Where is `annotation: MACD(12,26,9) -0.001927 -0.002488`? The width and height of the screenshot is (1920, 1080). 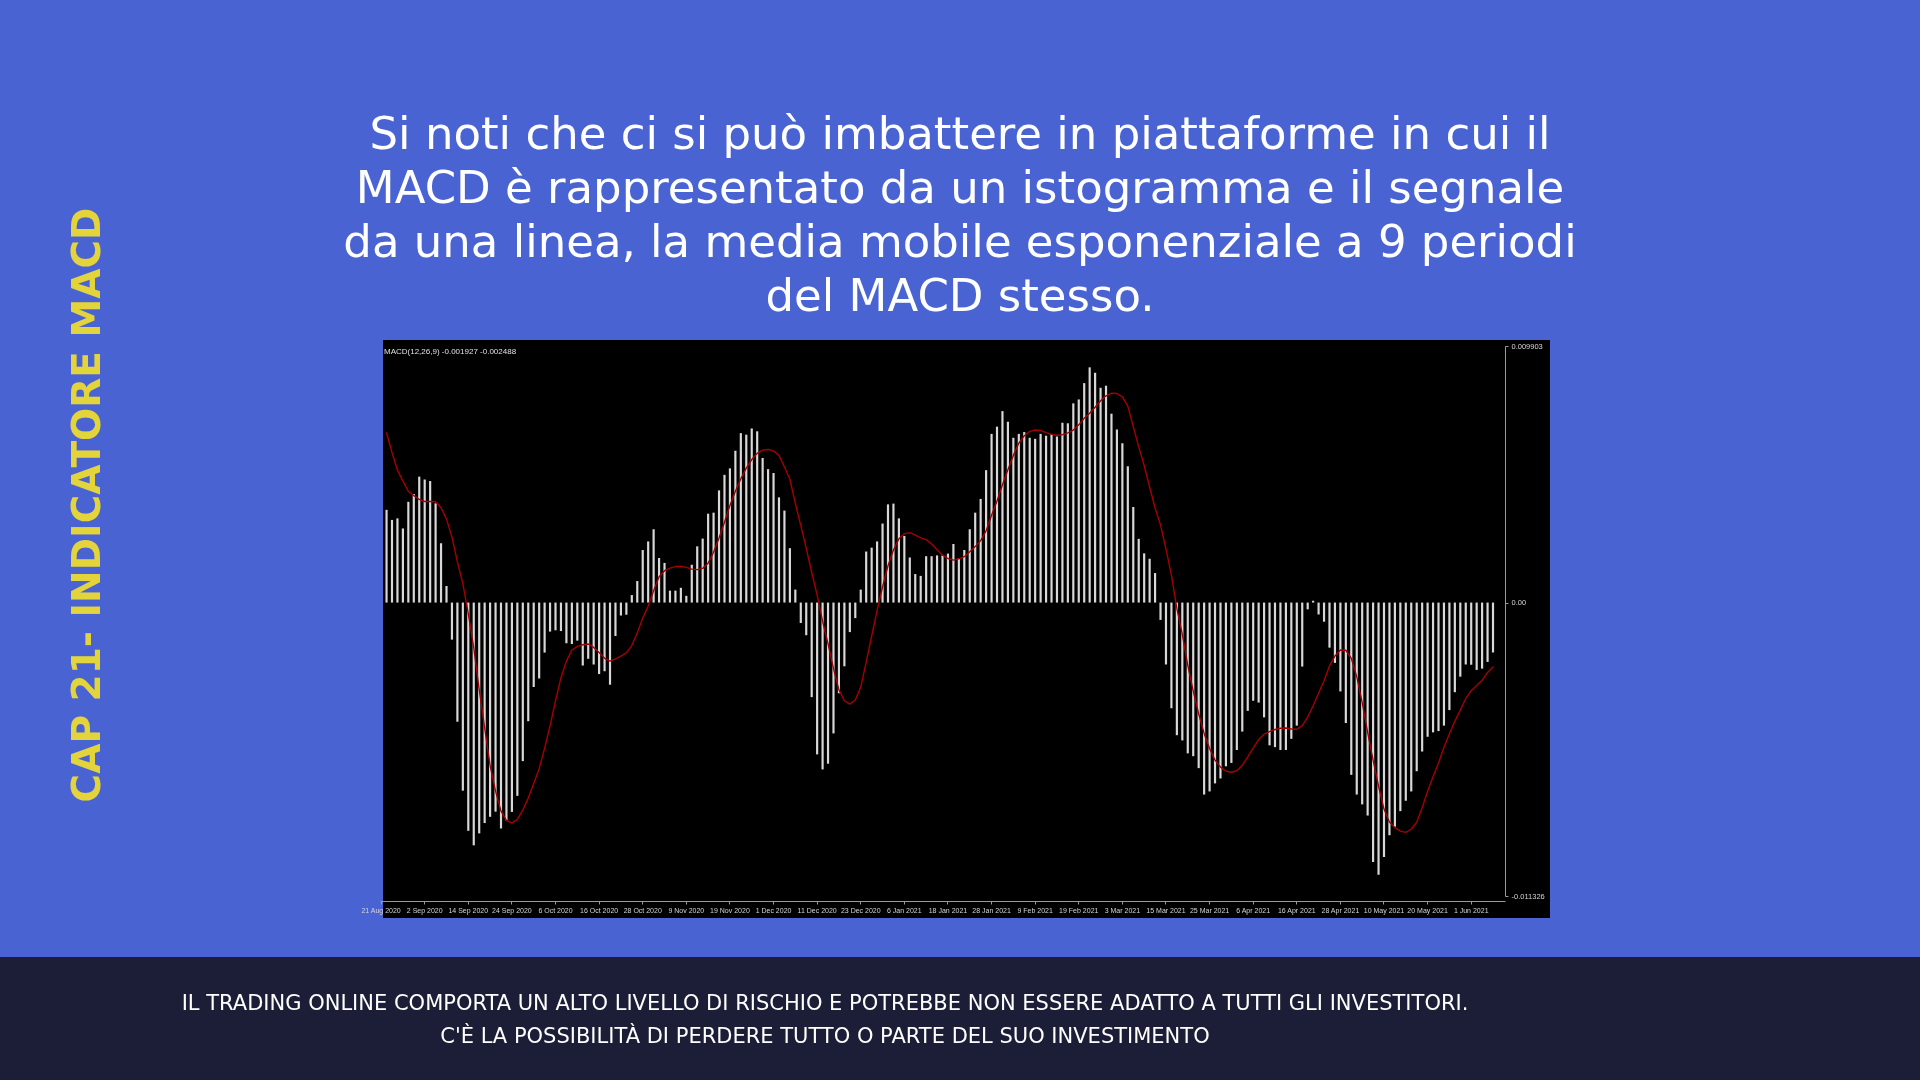 annotation: MACD(12,26,9) -0.001927 -0.002488 is located at coordinates (450, 351).